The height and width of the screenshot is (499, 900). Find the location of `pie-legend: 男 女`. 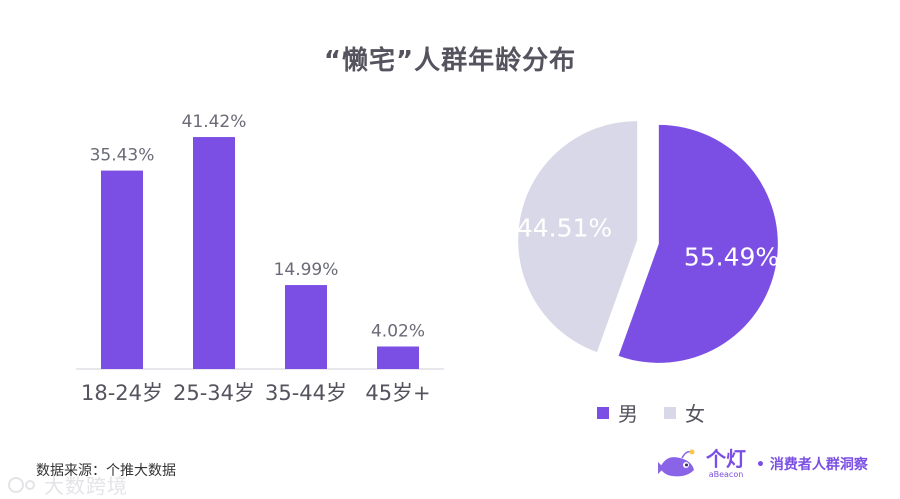

pie-legend: 男 女 is located at coordinates (651, 412).